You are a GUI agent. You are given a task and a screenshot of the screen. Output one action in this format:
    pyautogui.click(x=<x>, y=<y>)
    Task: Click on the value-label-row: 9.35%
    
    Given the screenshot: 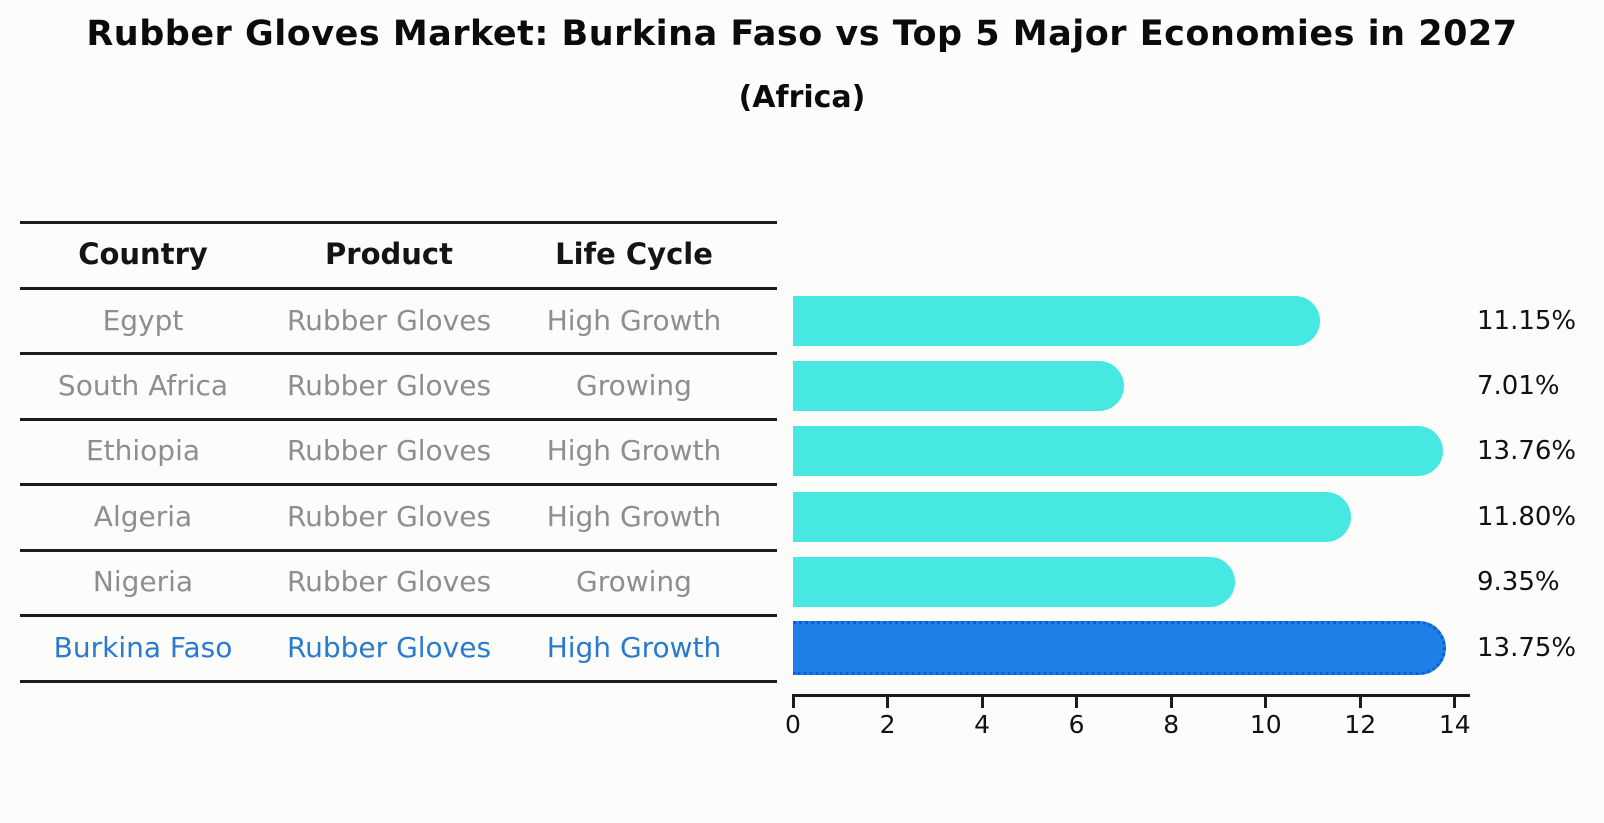 What is the action you would take?
    pyautogui.click(x=1537, y=581)
    